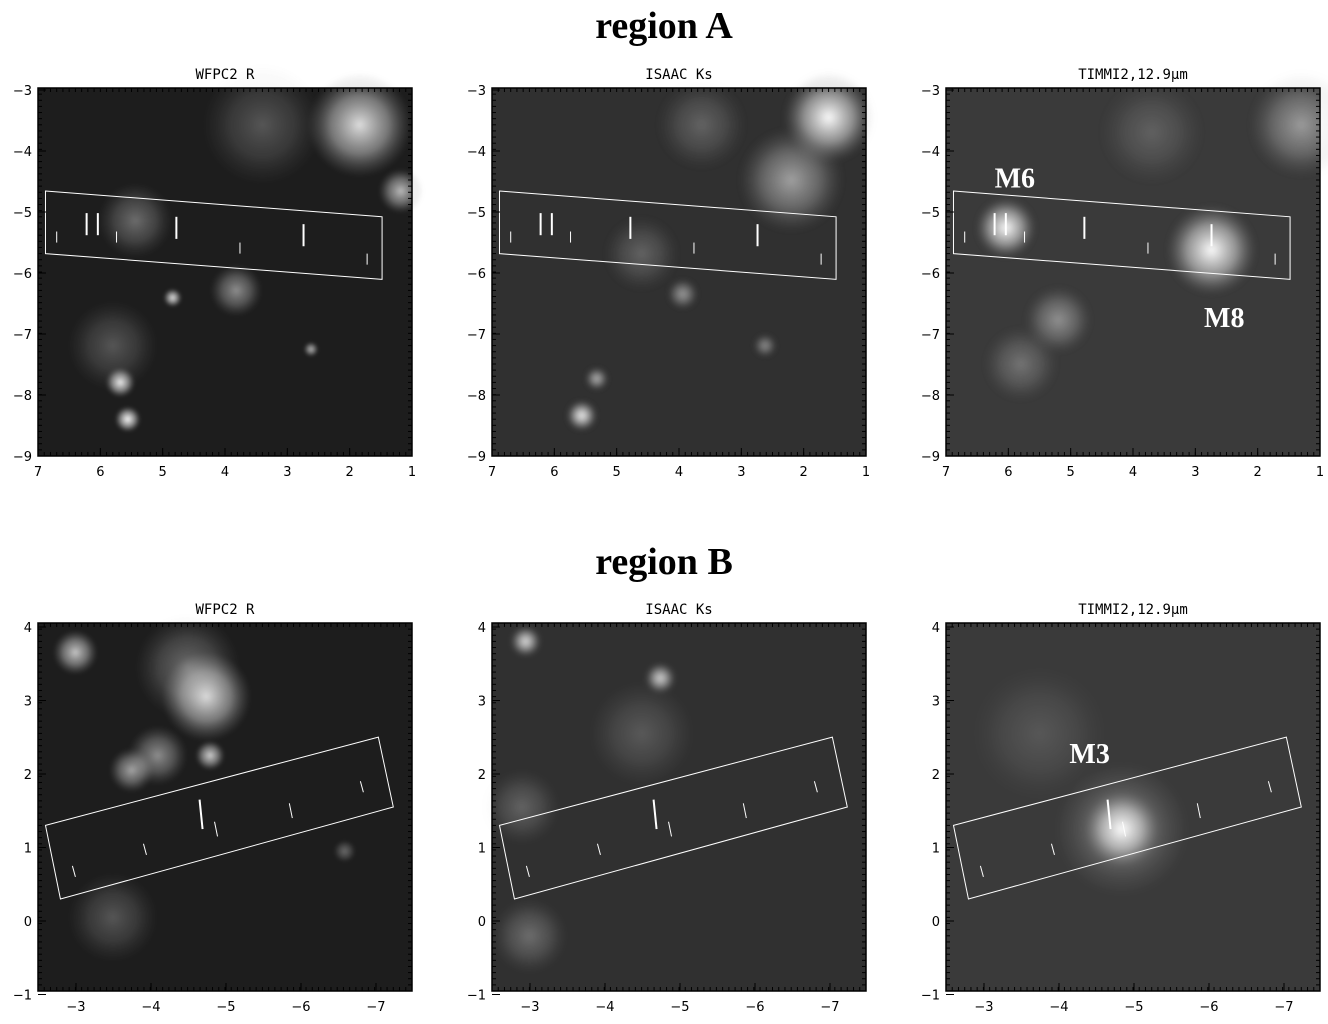 The height and width of the screenshot is (1024, 1328). What do you see at coordinates (1015, 178) in the screenshot?
I see `source-label: M6` at bounding box center [1015, 178].